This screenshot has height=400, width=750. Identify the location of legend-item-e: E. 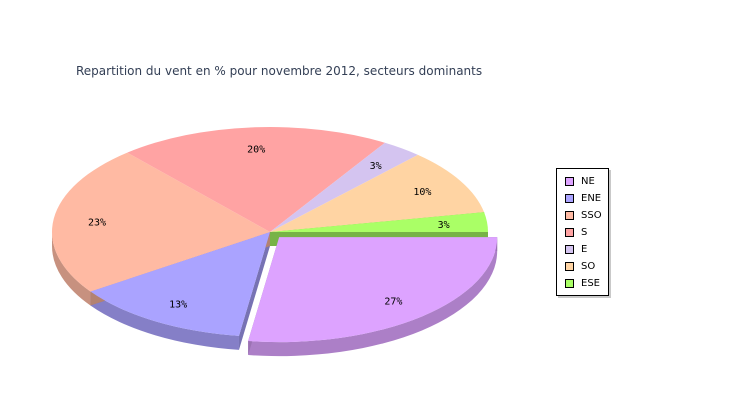
(576, 249).